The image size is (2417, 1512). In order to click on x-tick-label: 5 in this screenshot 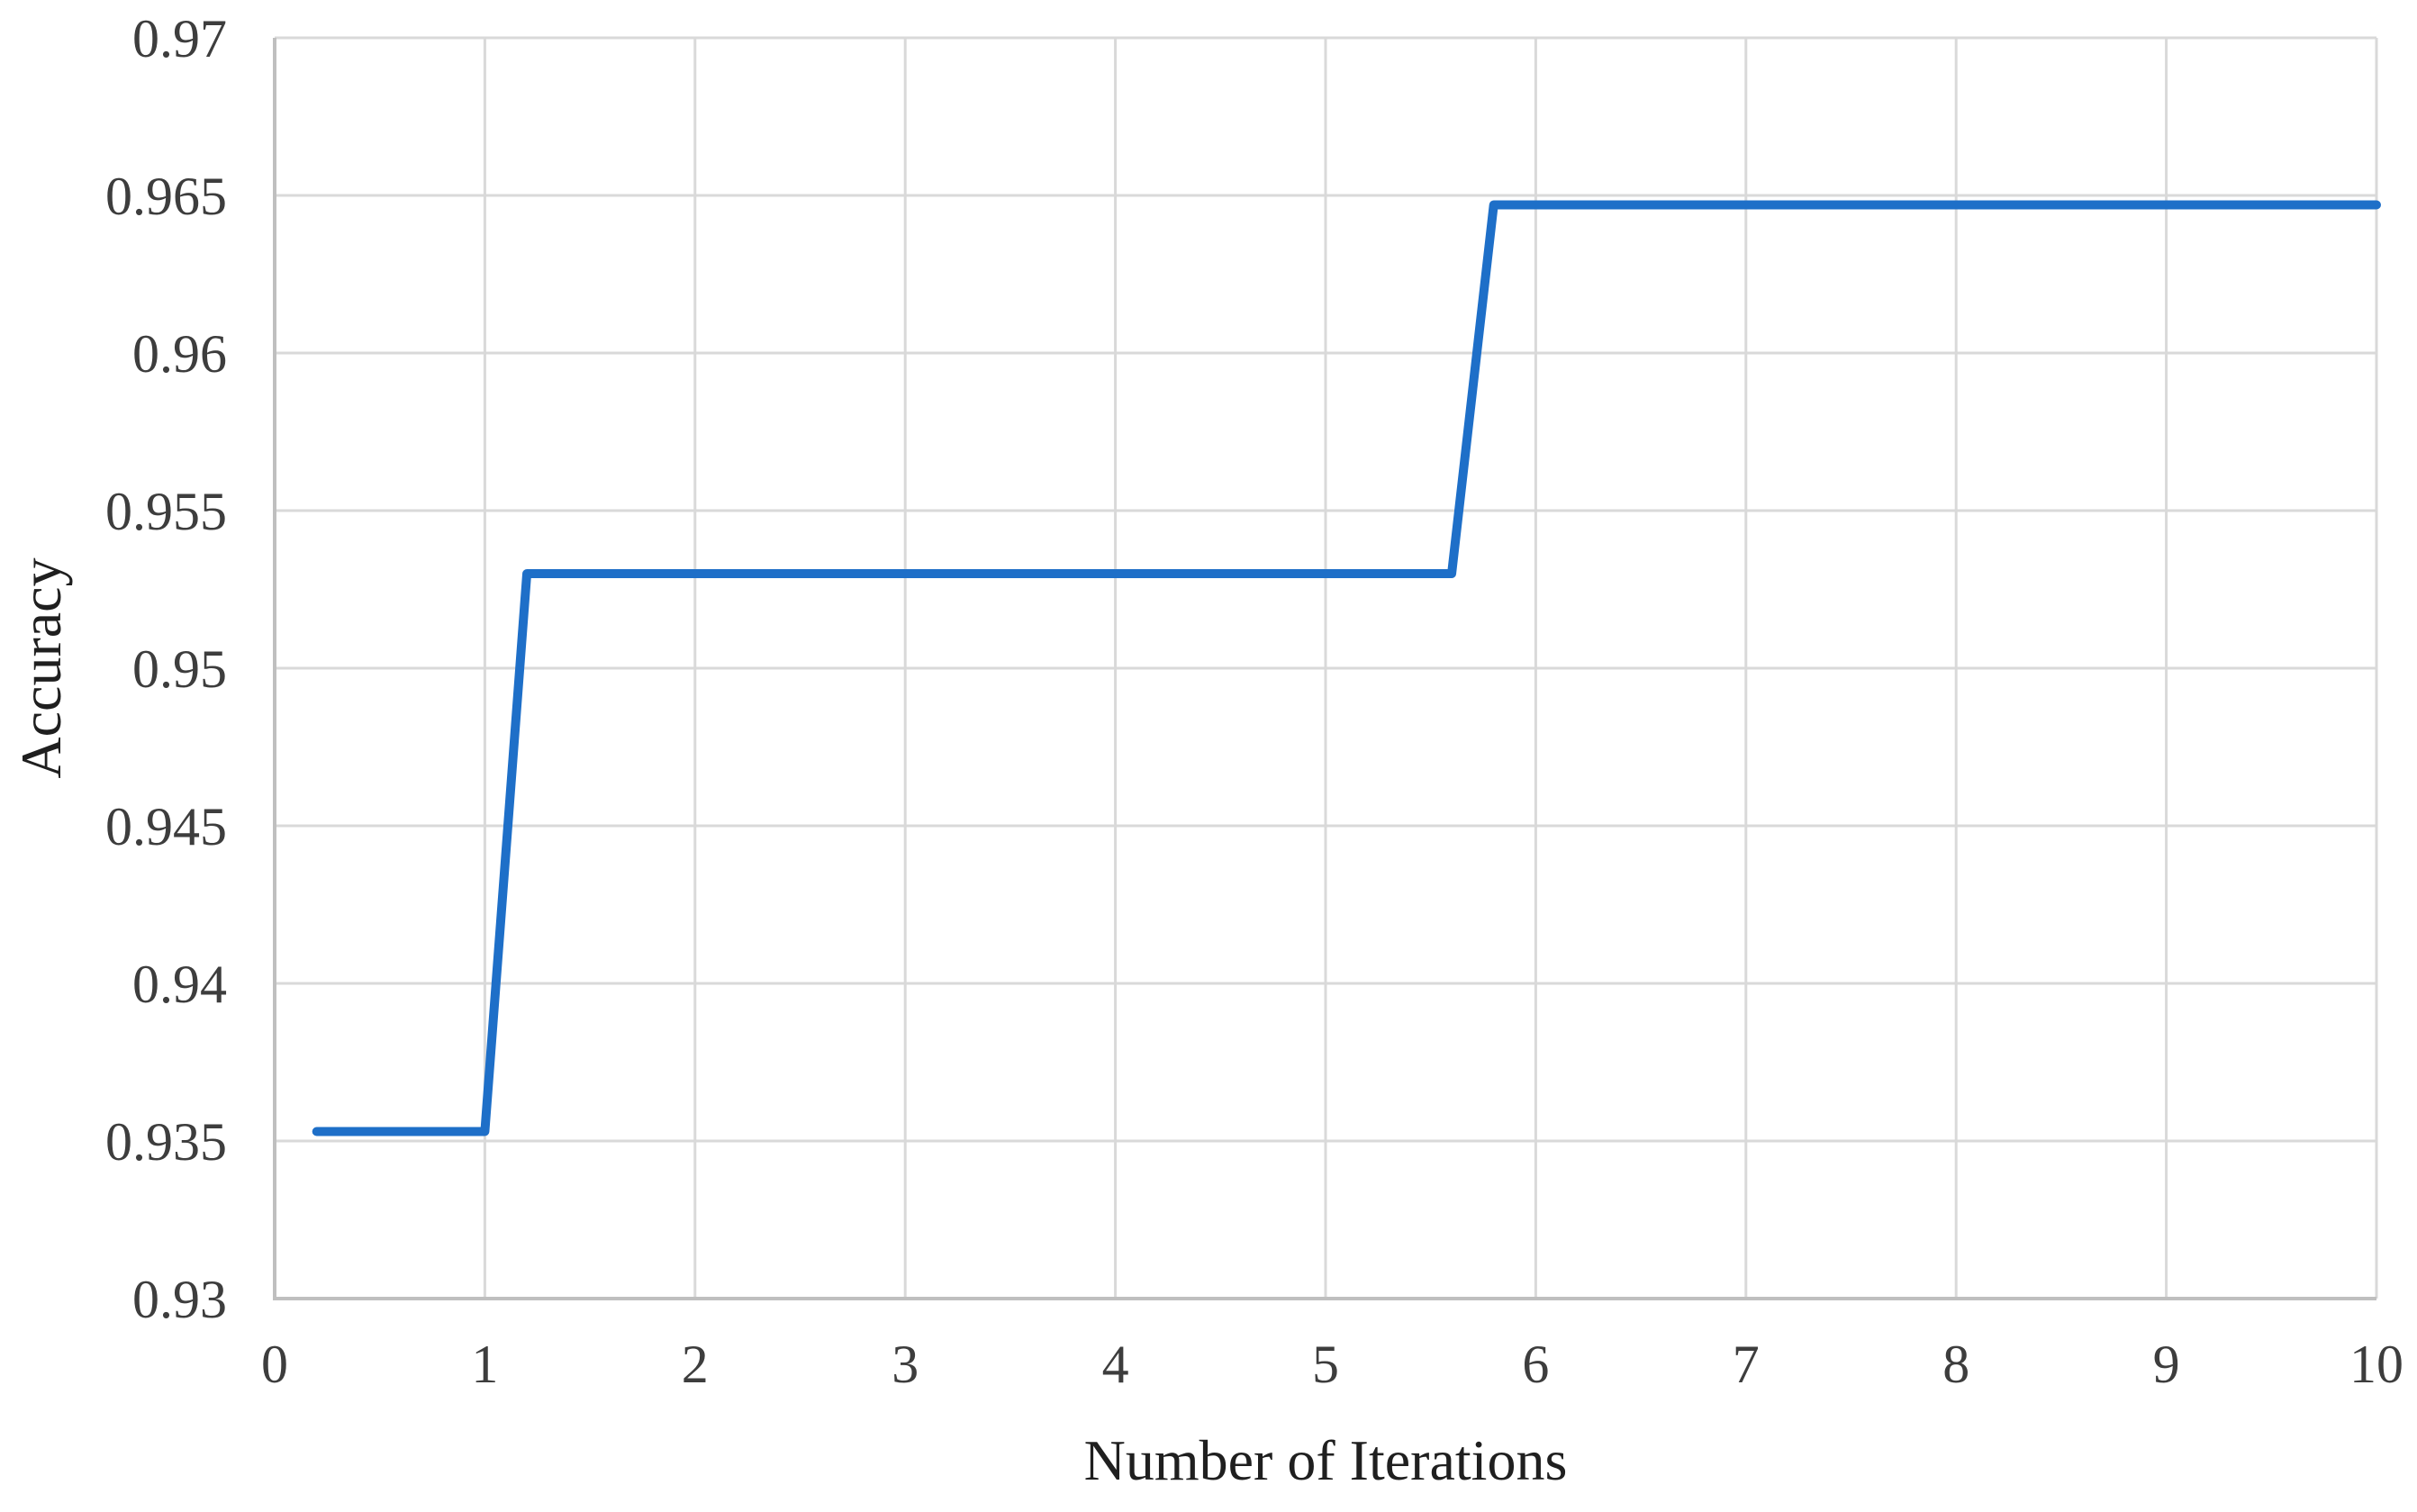, I will do `click(1325, 1364)`.